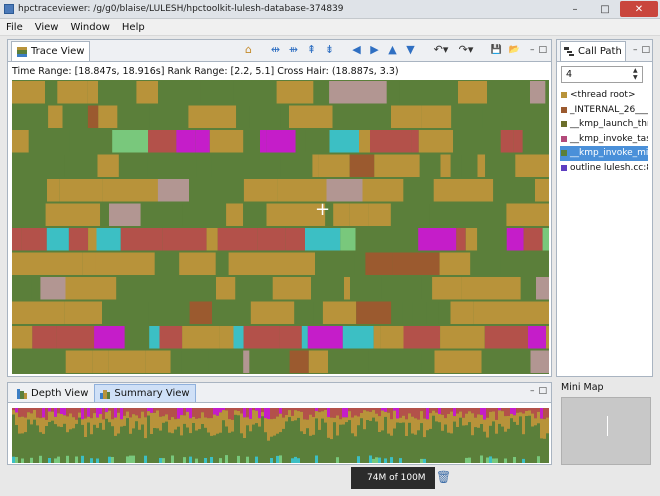 This screenshot has width=660, height=496. I want to click on menu-window: Window, so click(90, 27).